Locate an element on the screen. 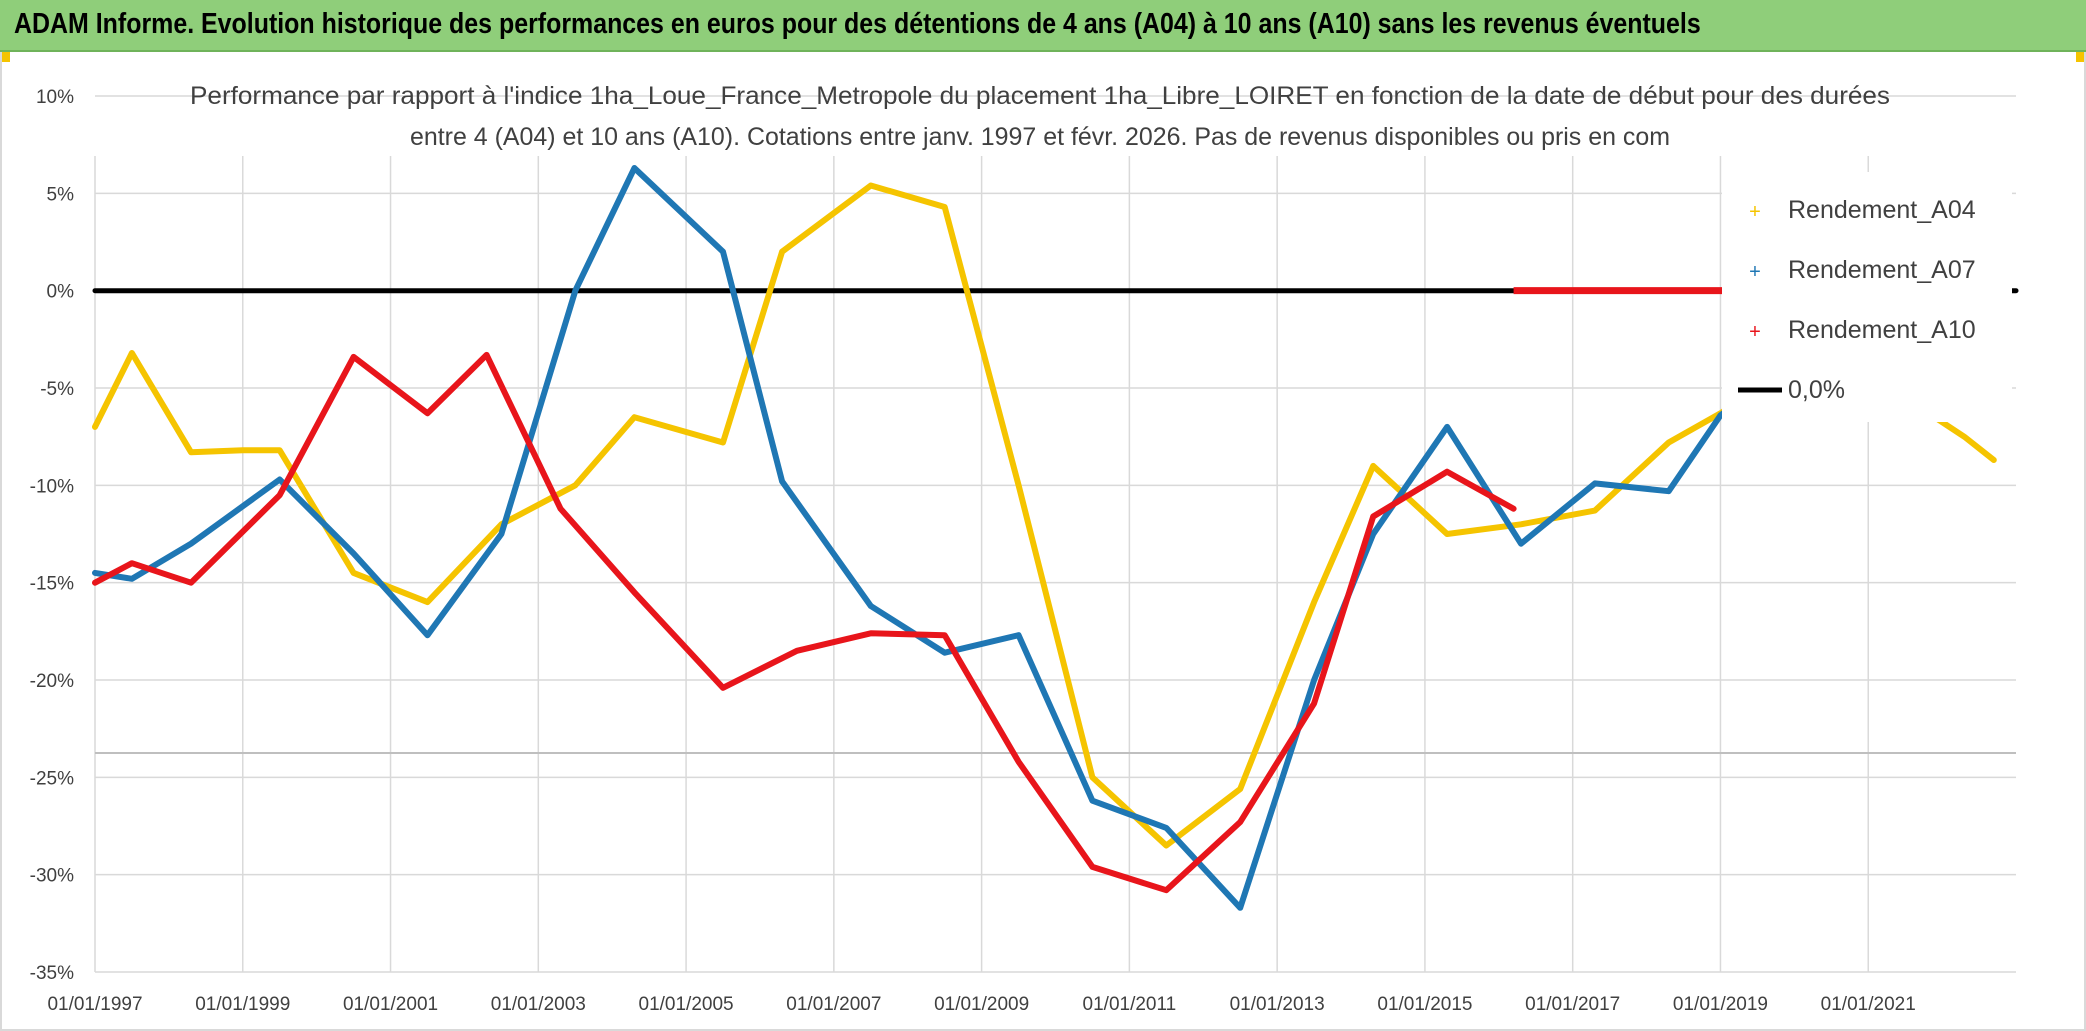 The image size is (2086, 1031). x-tick-label: 01/01/1999 is located at coordinates (242, 1004).